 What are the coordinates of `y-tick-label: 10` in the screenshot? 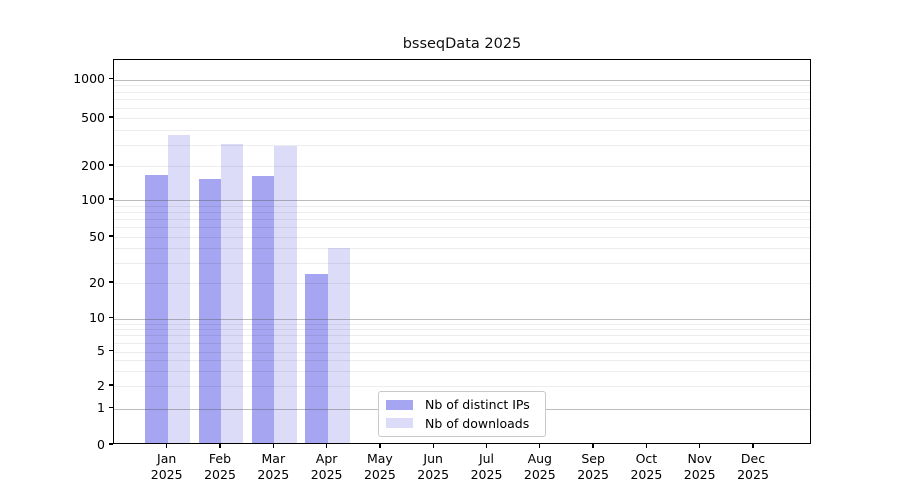 It's located at (97, 317).